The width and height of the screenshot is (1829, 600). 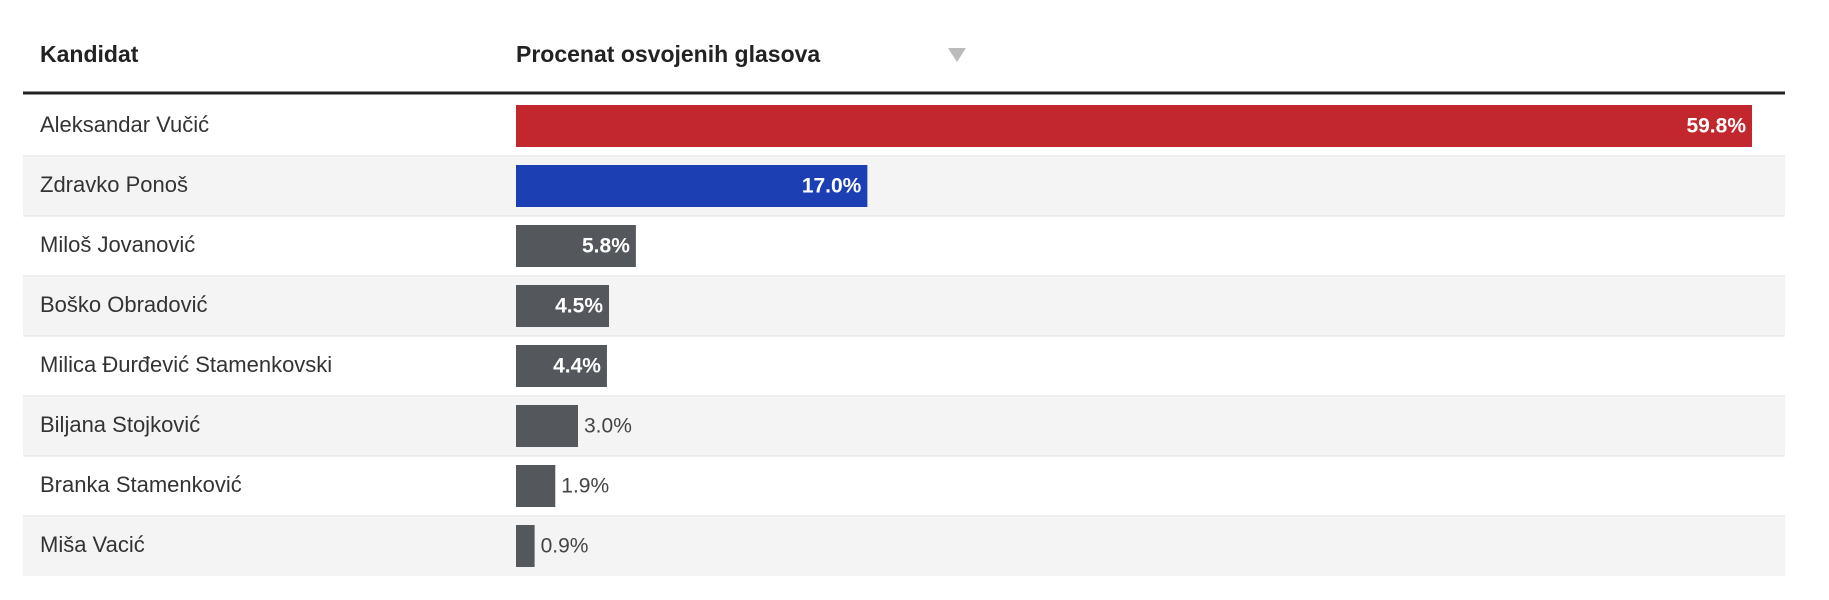 I want to click on value-label: 4.4%, so click(x=577, y=366).